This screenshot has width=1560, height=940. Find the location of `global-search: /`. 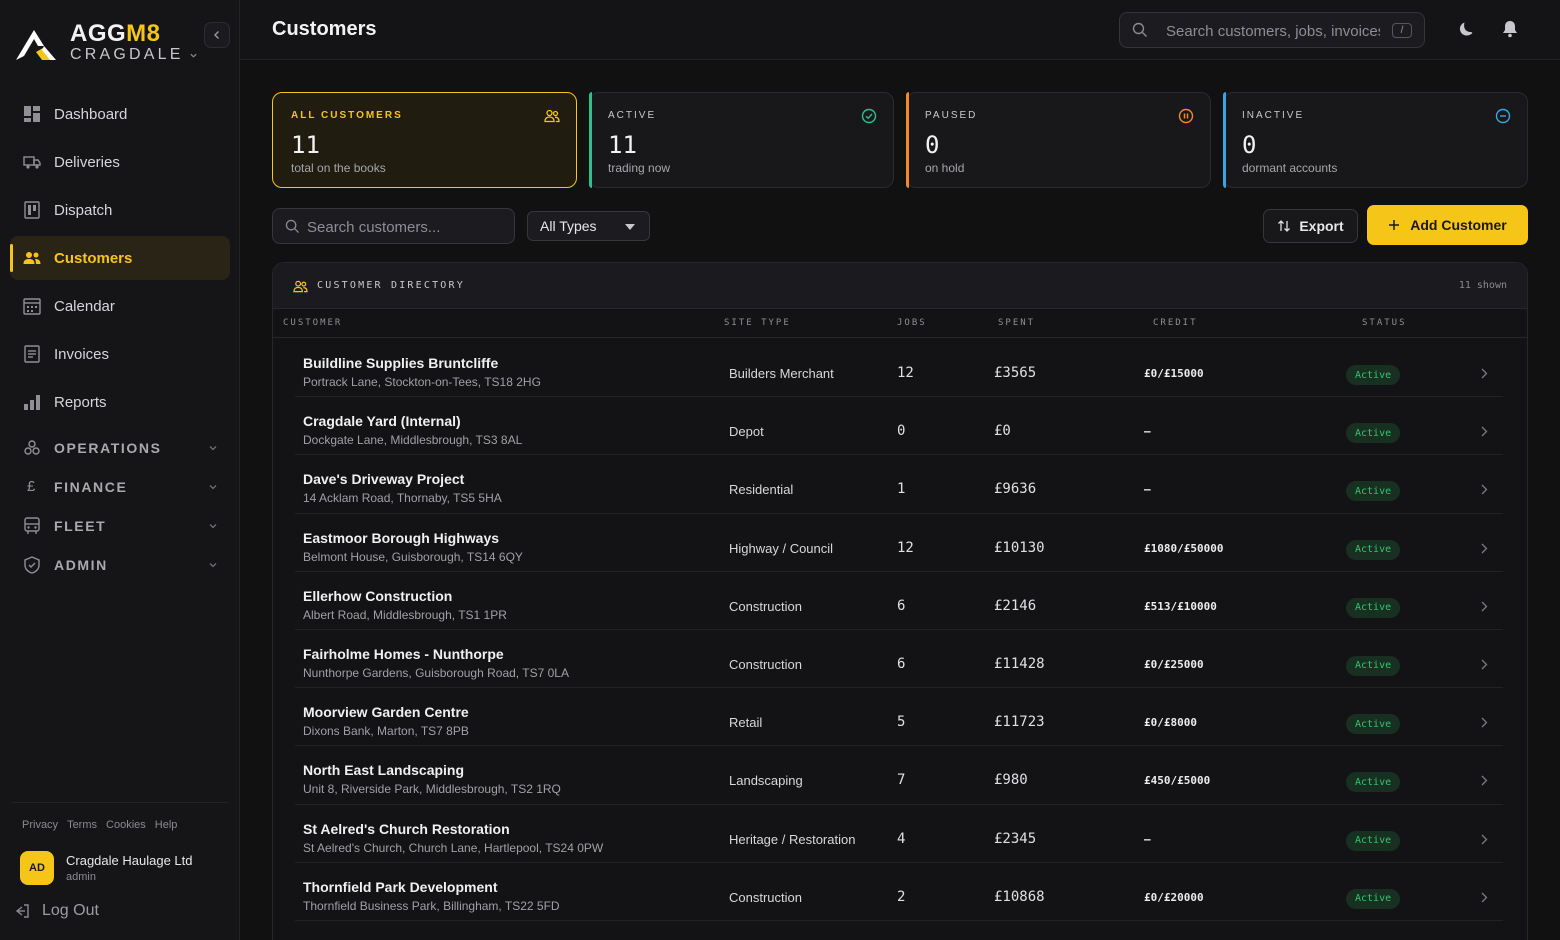

global-search: / is located at coordinates (1272, 30).